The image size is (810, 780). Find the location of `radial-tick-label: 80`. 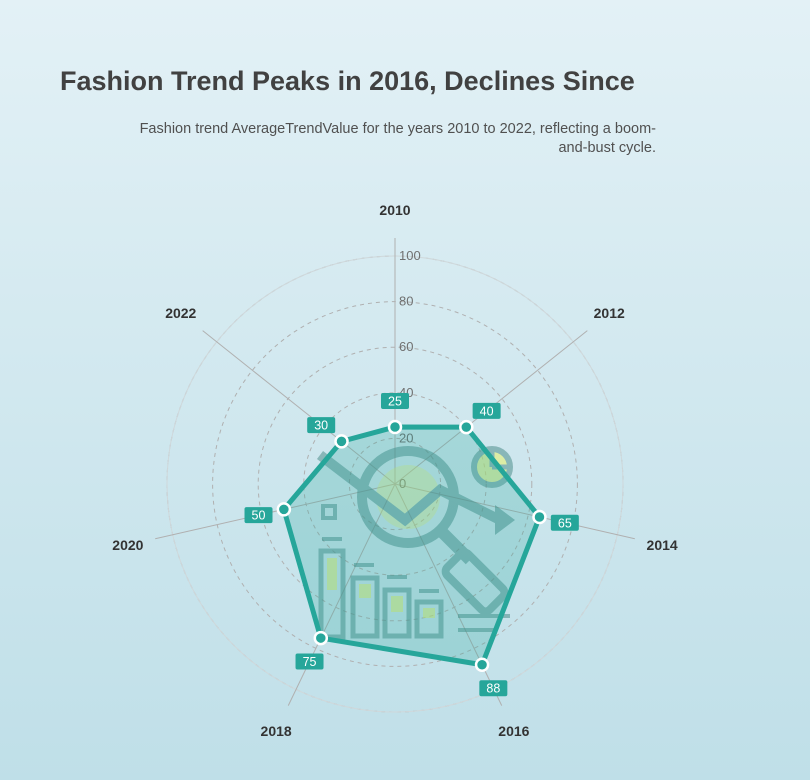

radial-tick-label: 80 is located at coordinates (406, 301).